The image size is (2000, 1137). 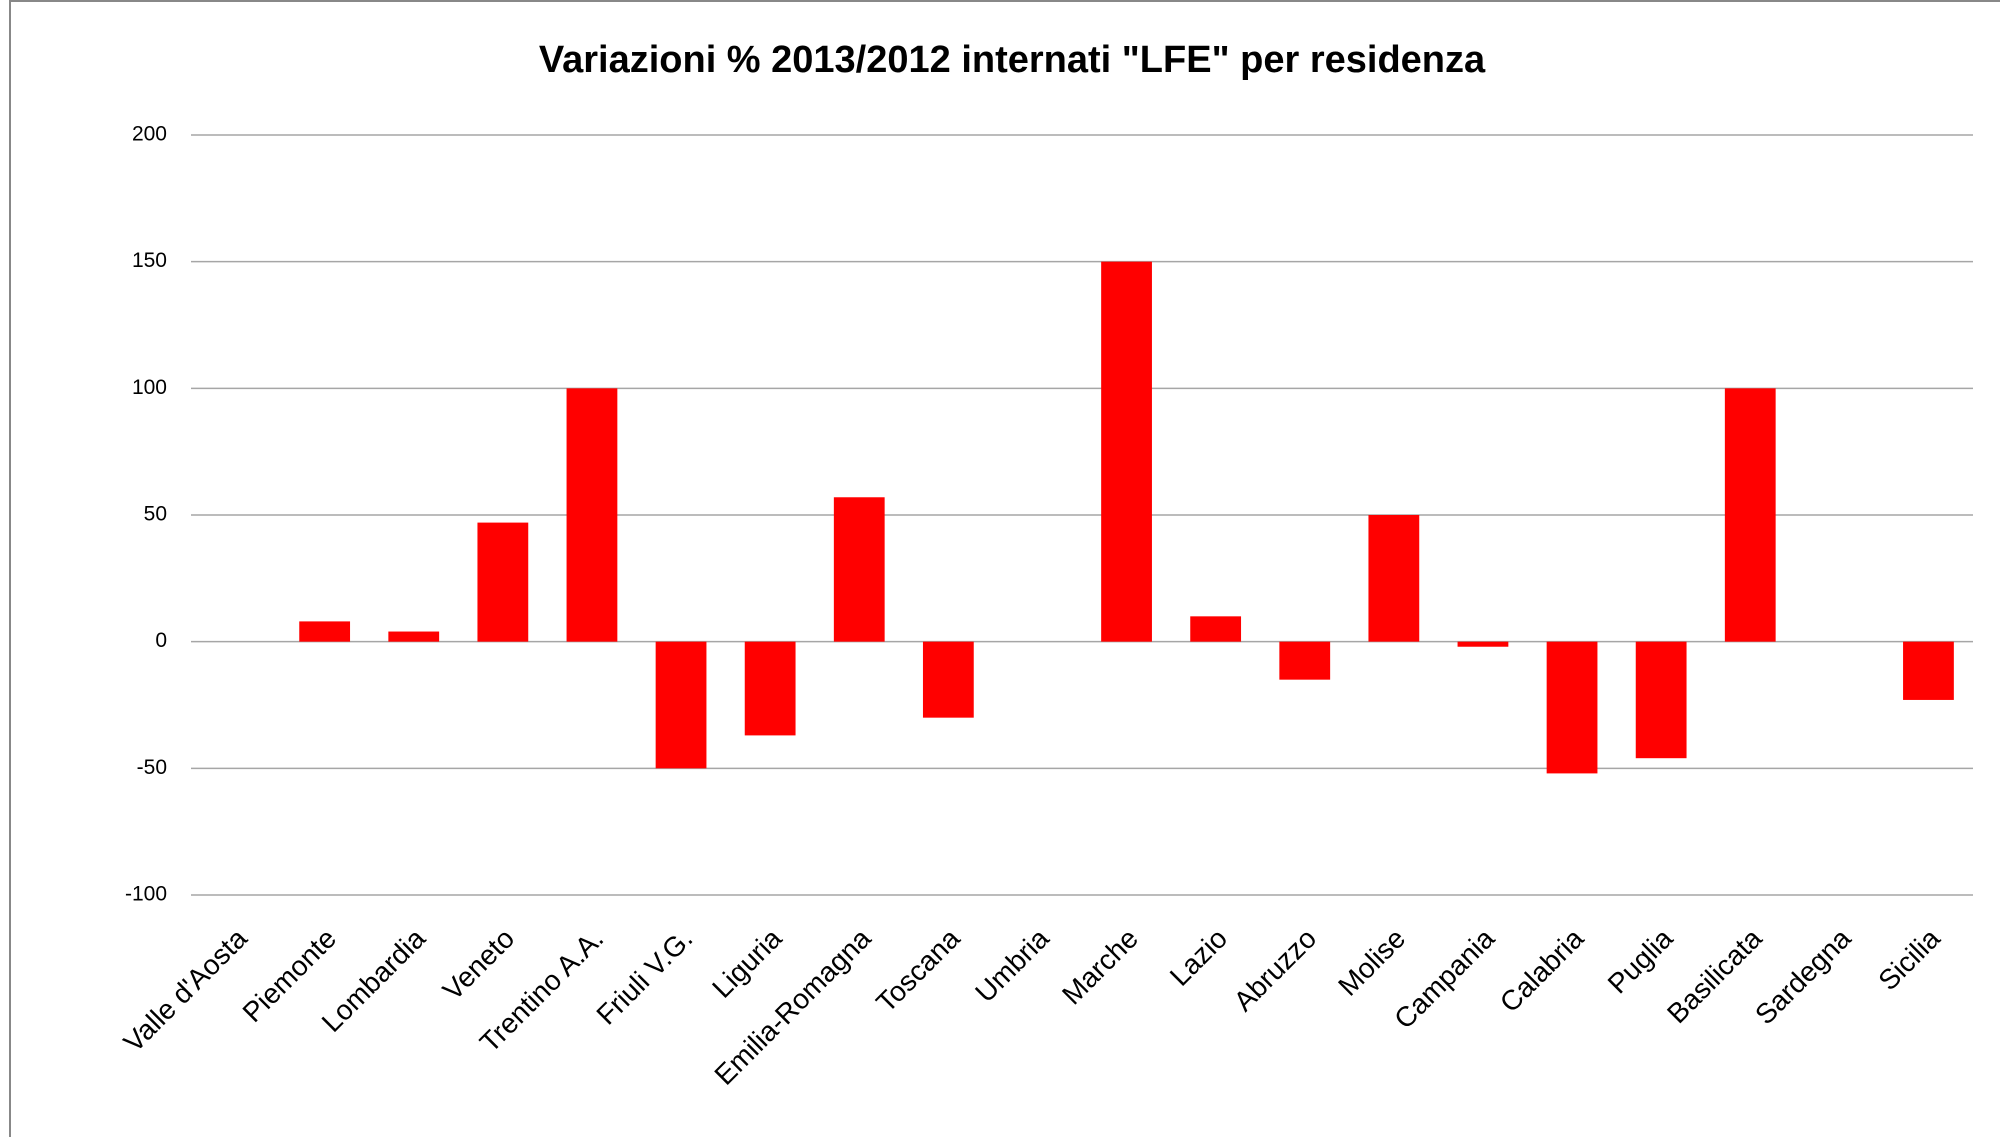 I want to click on y-tick-label: 200, so click(x=149, y=134).